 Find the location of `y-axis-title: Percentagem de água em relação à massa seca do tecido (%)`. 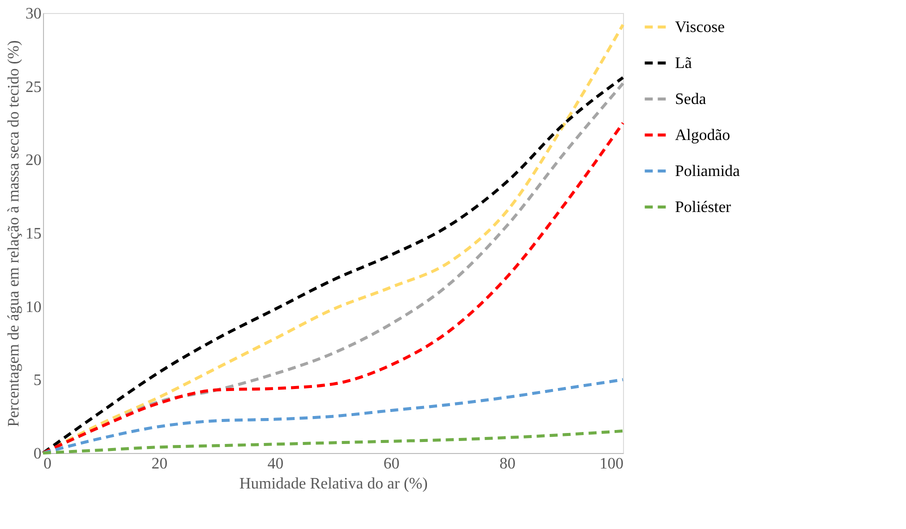

y-axis-title: Percentagem de água em relação à massa seca do tecido (%) is located at coordinates (14, 233).